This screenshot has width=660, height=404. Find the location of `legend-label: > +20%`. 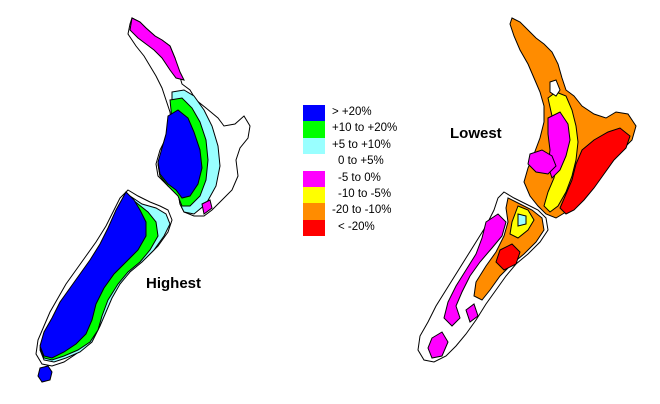

legend-label: > +20% is located at coordinates (352, 112).